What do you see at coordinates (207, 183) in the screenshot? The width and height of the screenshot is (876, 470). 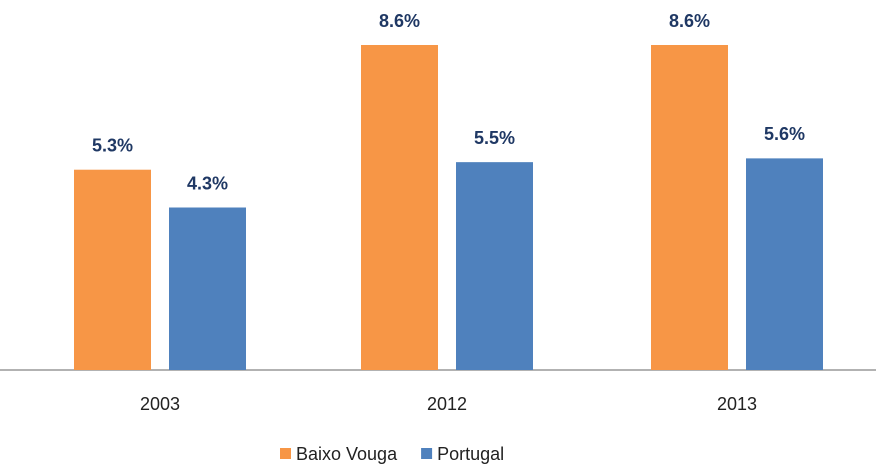 I see `value-label: 4.3%` at bounding box center [207, 183].